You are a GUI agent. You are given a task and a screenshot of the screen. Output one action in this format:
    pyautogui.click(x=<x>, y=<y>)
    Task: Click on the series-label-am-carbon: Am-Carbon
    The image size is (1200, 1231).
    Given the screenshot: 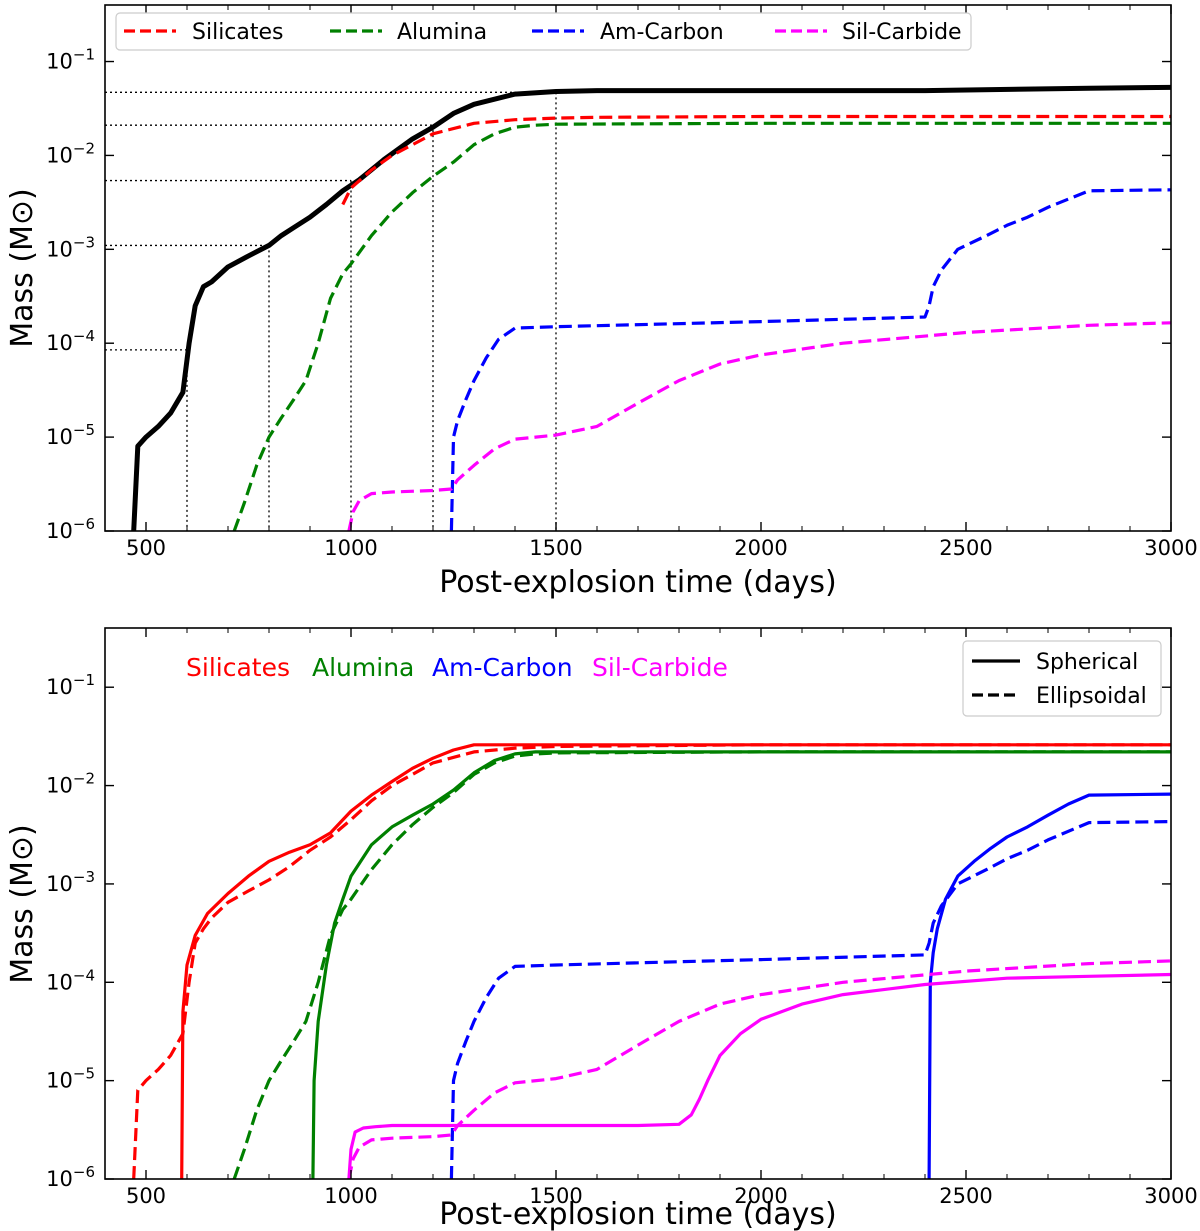 What is the action you would take?
    pyautogui.click(x=502, y=667)
    